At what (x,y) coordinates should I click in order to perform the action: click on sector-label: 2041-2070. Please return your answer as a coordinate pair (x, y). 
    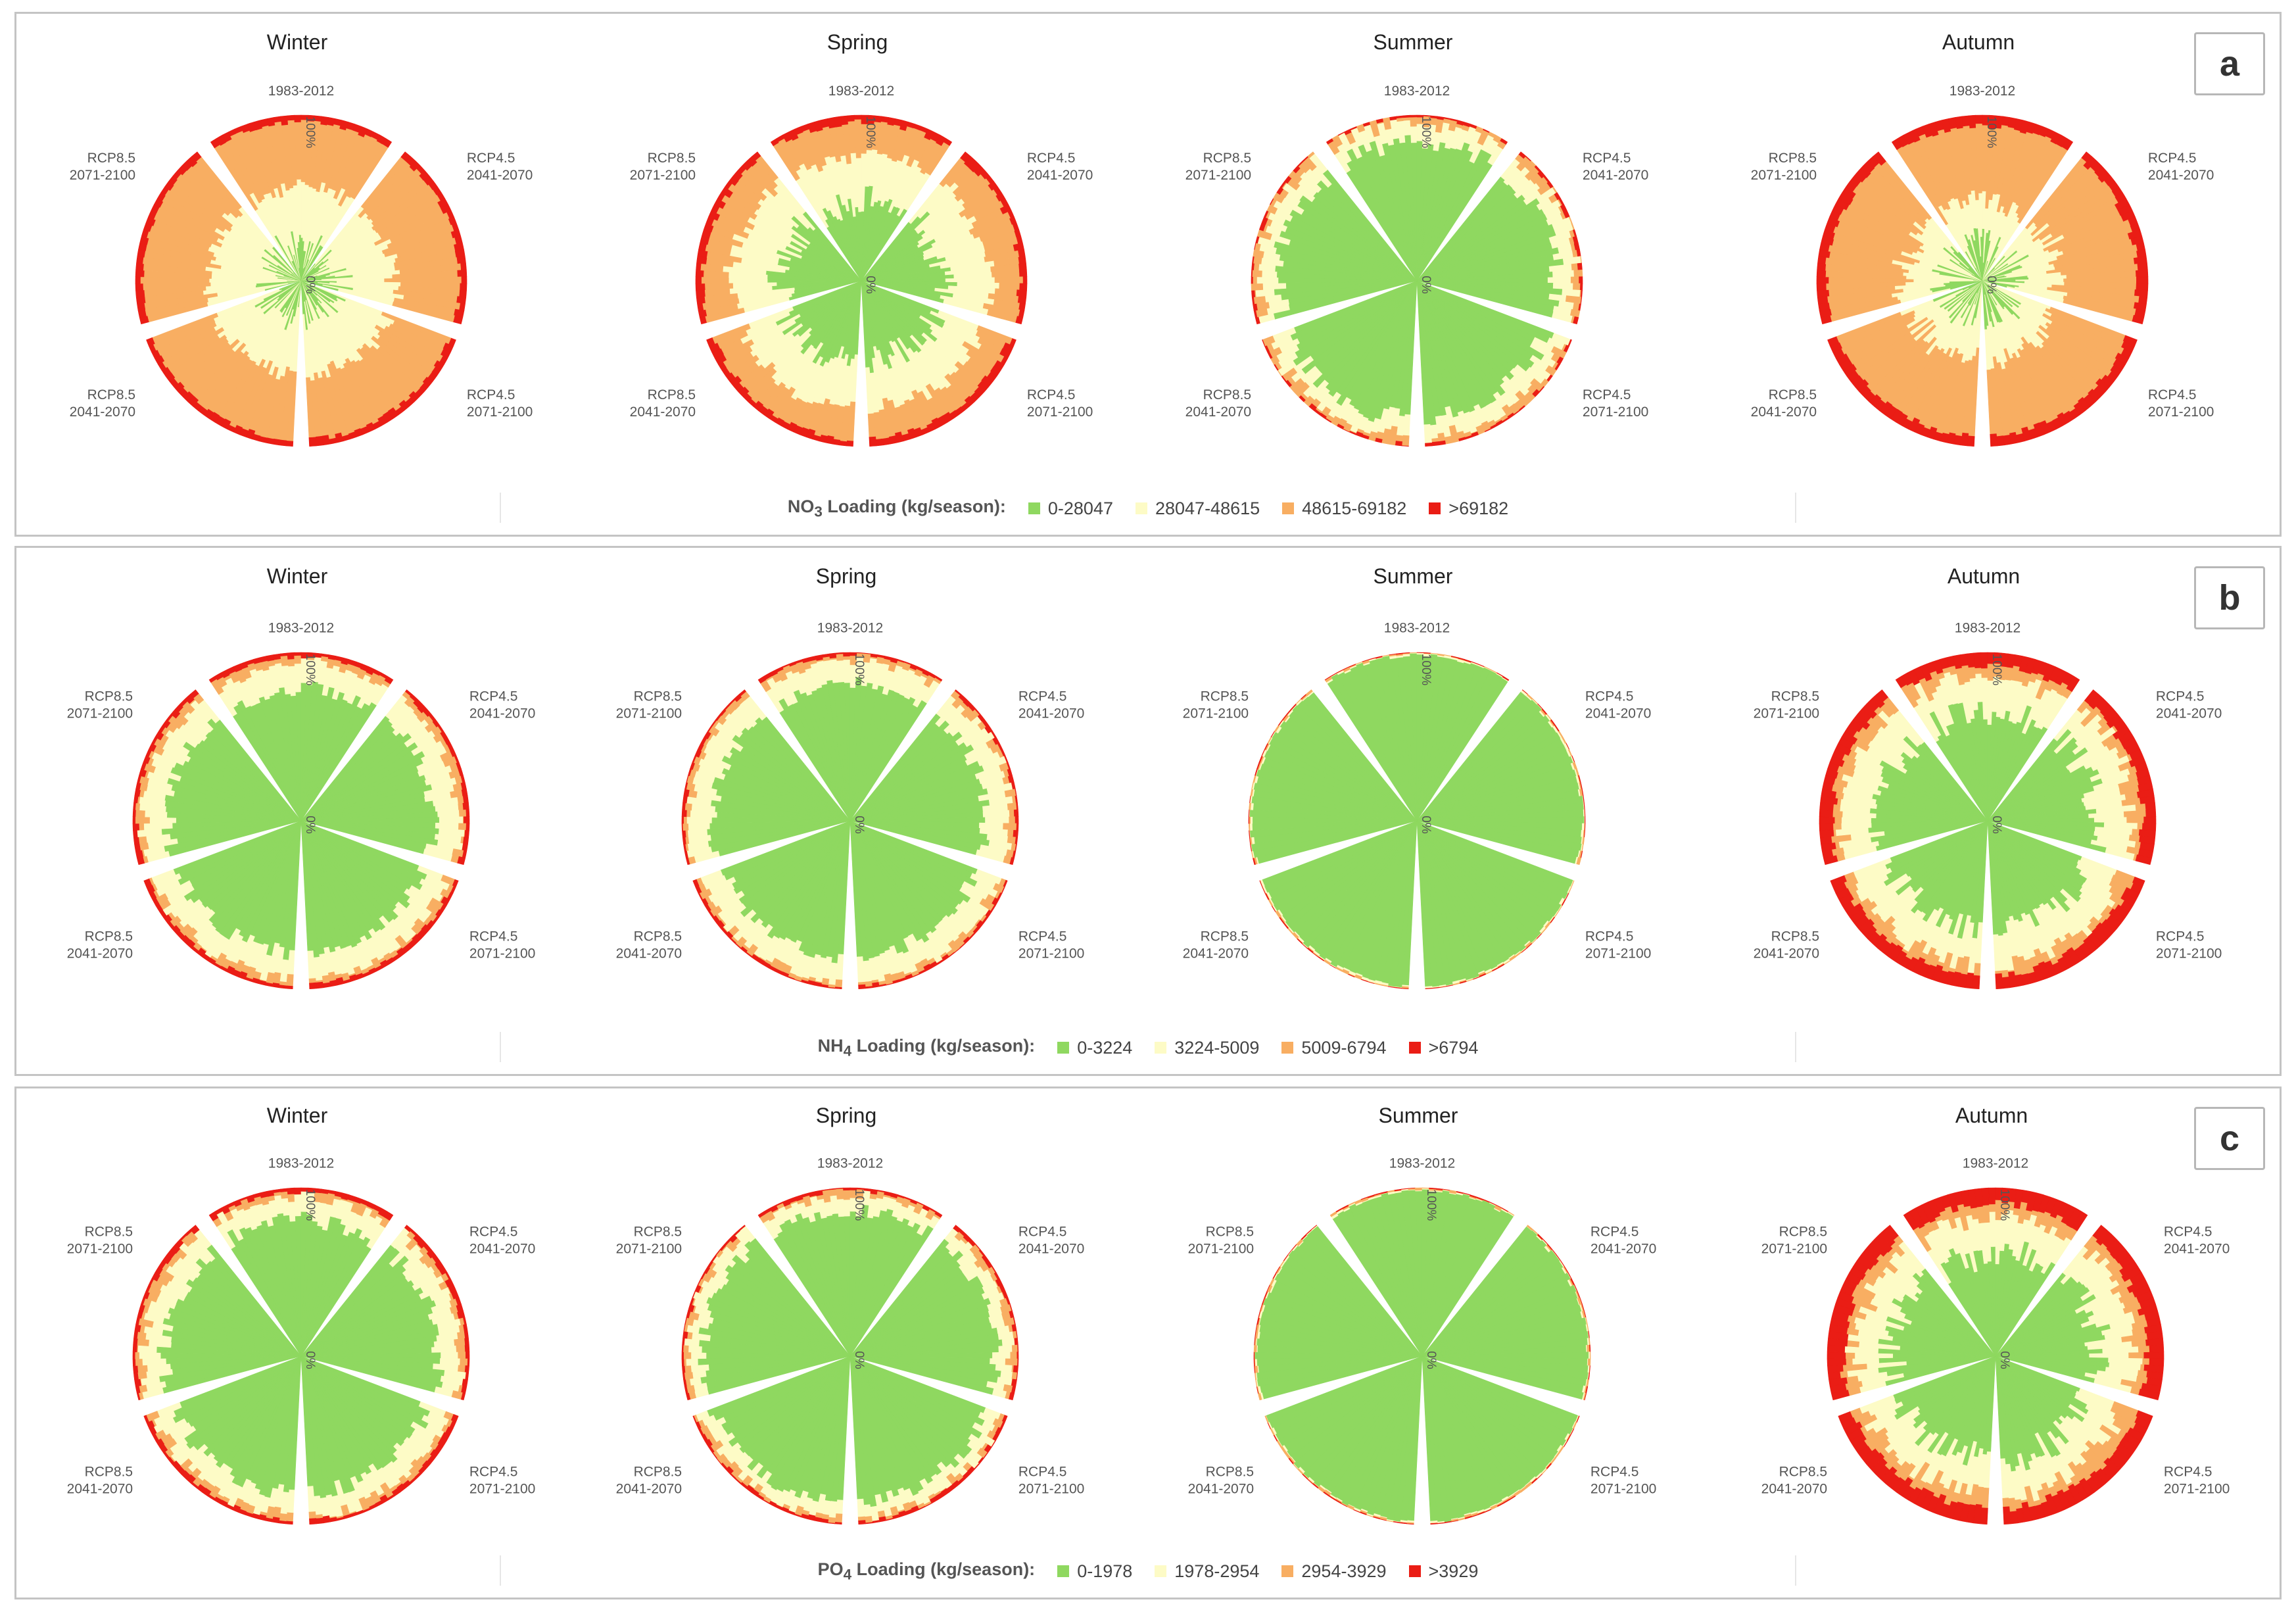
    Looking at the image, I should click on (100, 1490).